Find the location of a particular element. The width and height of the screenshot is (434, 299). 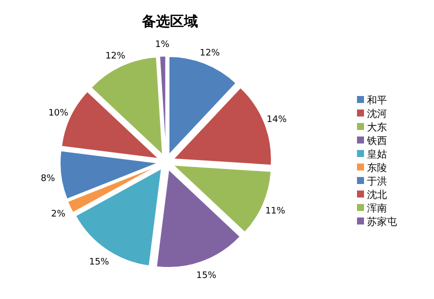

legend-label: 皇姑 is located at coordinates (377, 154).